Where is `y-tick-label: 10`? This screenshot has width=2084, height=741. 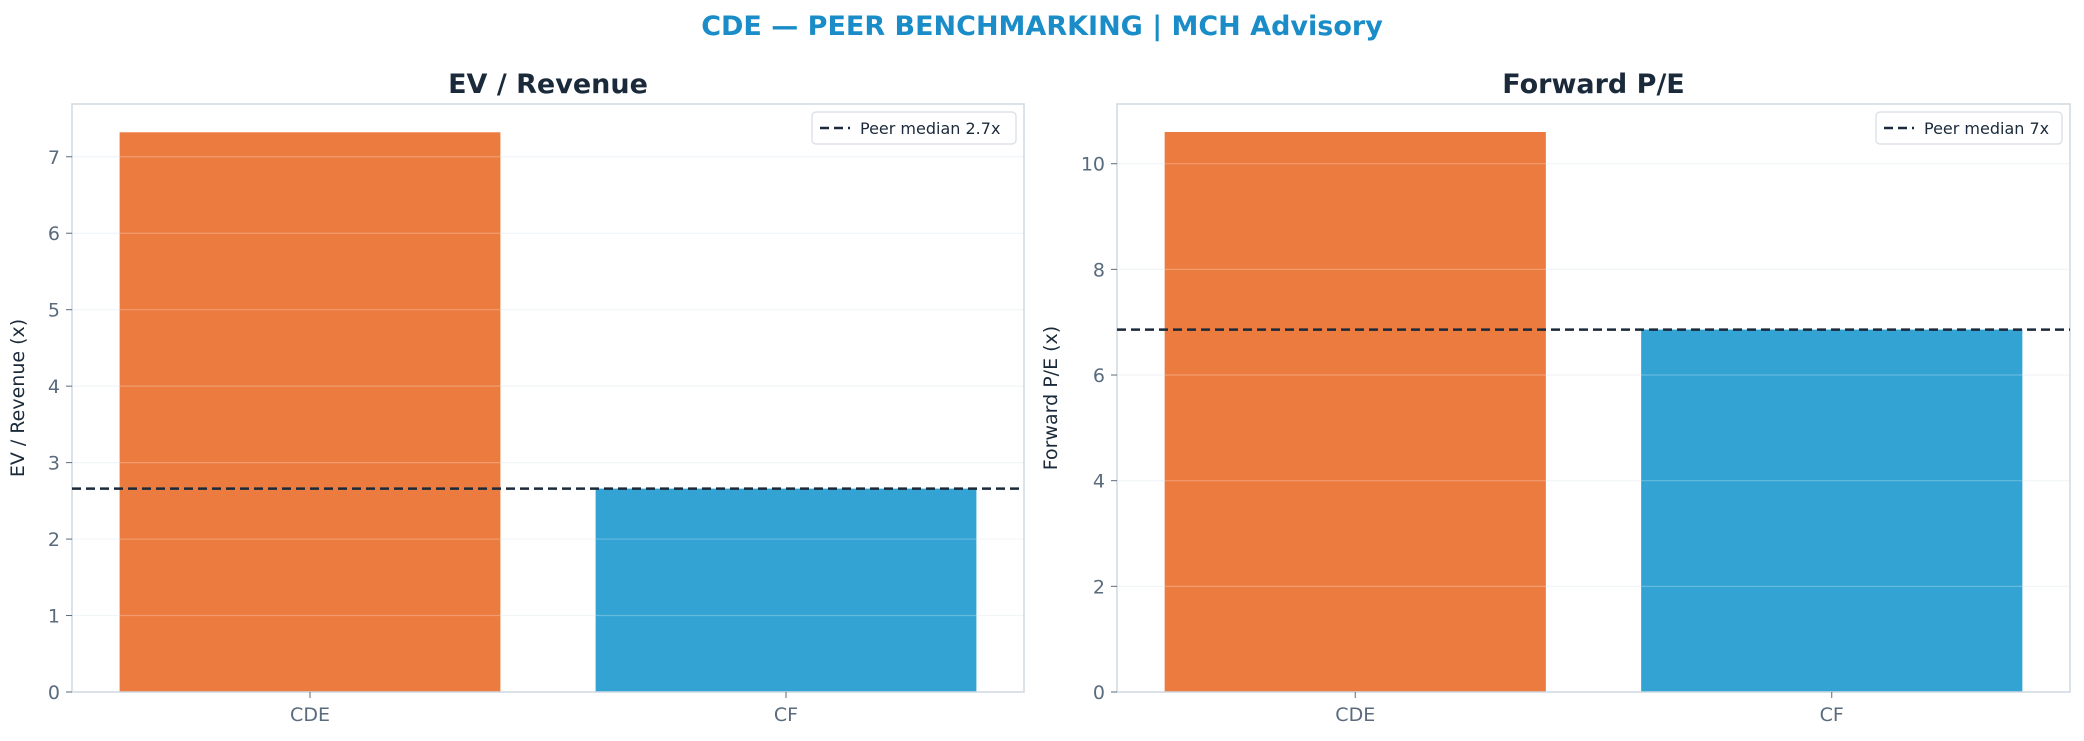
y-tick-label: 10 is located at coordinates (1093, 165).